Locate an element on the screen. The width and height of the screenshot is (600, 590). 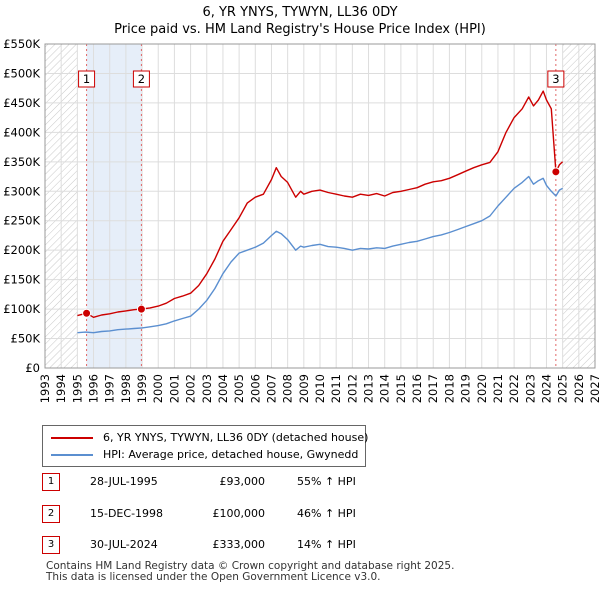
x-tick-label: 2015 is located at coordinates (401, 388).